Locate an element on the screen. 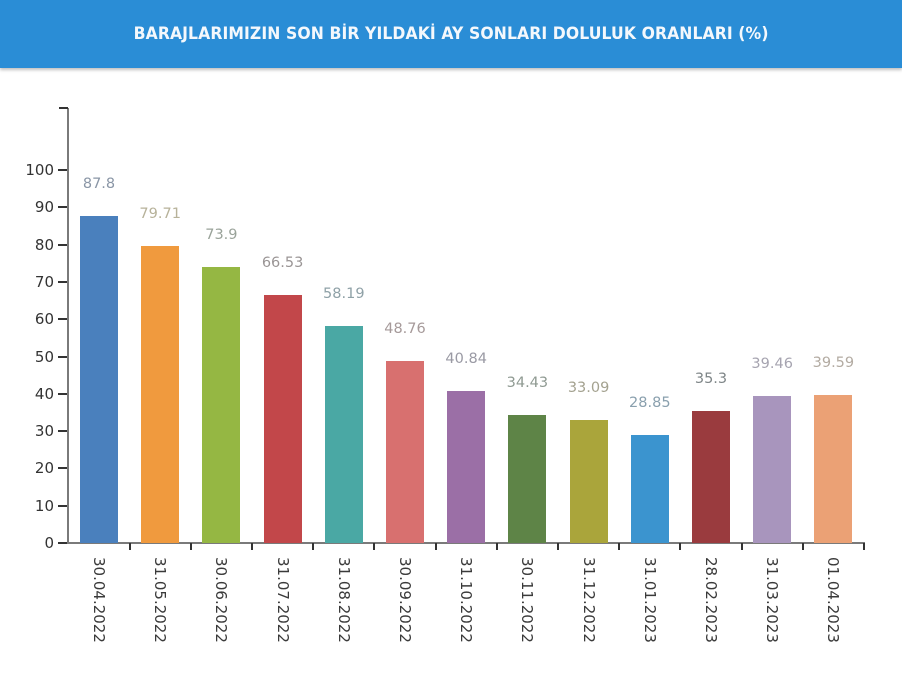 The height and width of the screenshot is (675, 902). date-label: 31.03.2023 is located at coordinates (772, 600).